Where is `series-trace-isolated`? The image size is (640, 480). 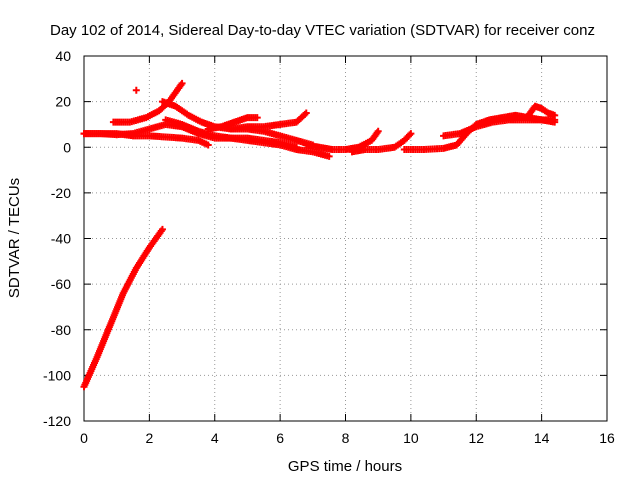 series-trace-isolated is located at coordinates (136, 90).